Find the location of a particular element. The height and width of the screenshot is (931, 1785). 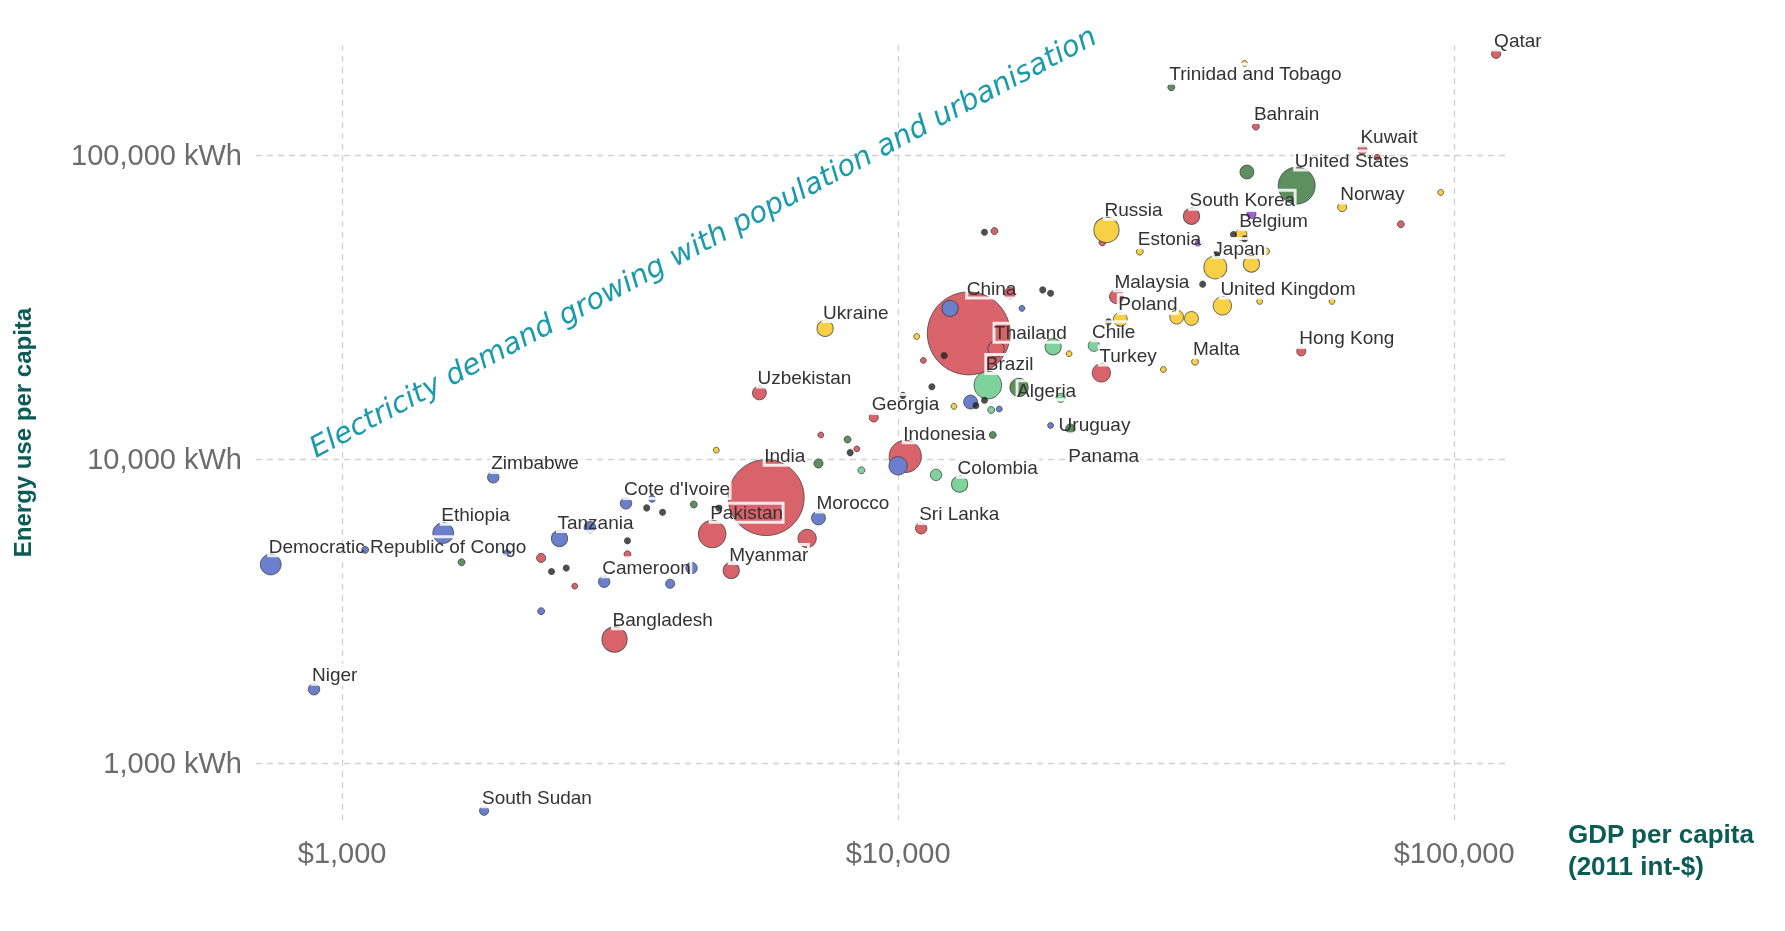

annotation: Qatar is located at coordinates (1518, 40).